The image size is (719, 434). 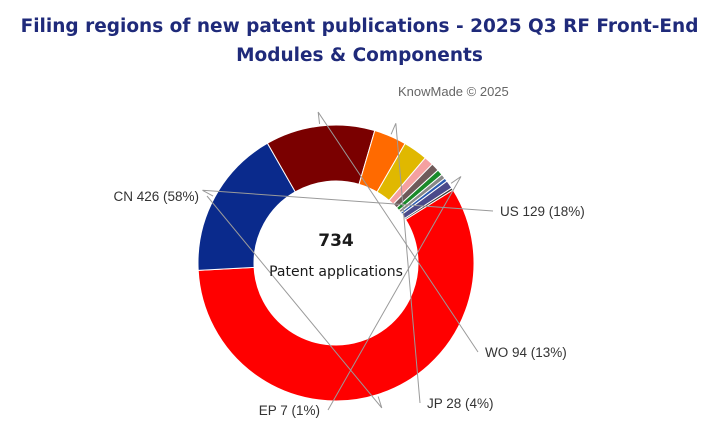 I want to click on leader-line-jp, so click(x=405, y=263).